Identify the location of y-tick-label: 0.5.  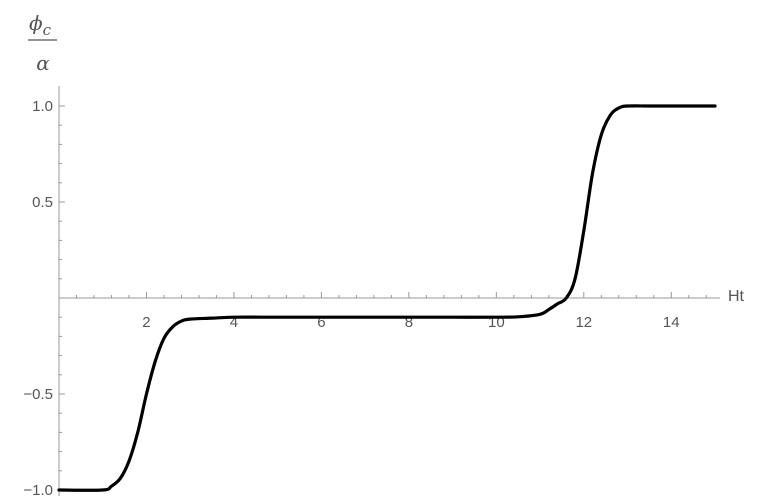
(42, 202).